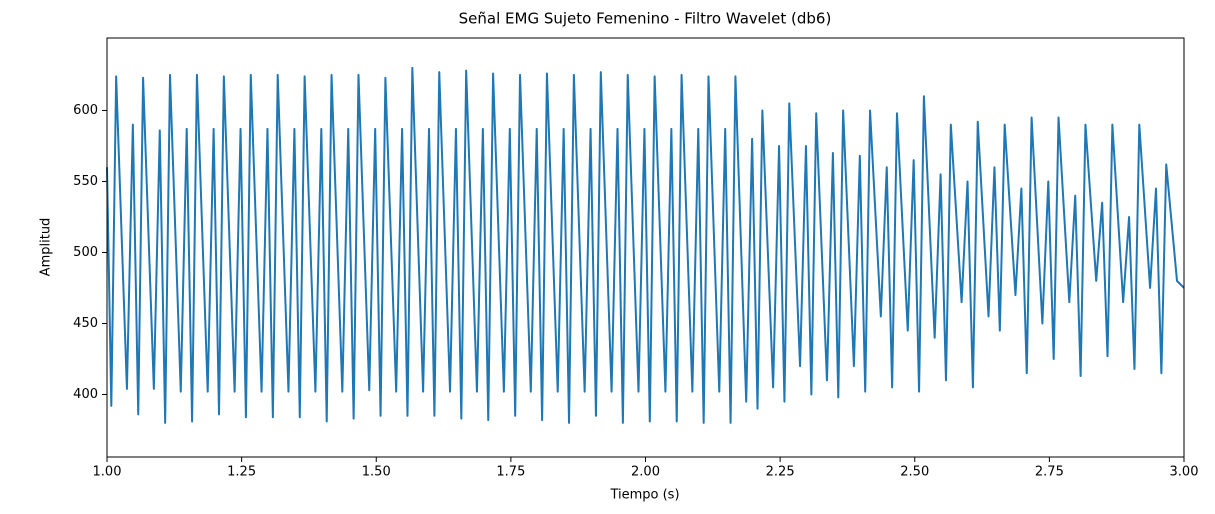 The height and width of the screenshot is (514, 1215). I want to click on x-axis-label: Tiempo (s), so click(644, 495).